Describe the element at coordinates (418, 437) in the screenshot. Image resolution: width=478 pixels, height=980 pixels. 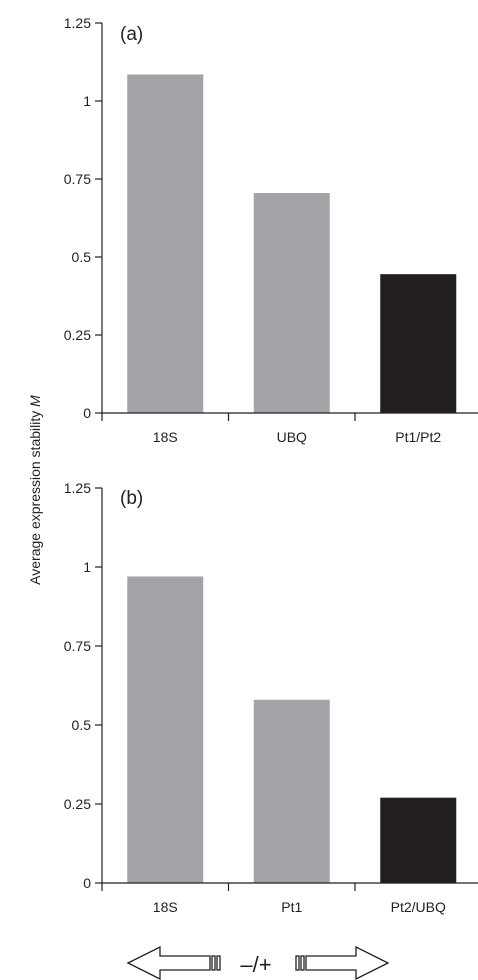
I see `x-tick-label-a-3: Pt1/Pt2` at that location.